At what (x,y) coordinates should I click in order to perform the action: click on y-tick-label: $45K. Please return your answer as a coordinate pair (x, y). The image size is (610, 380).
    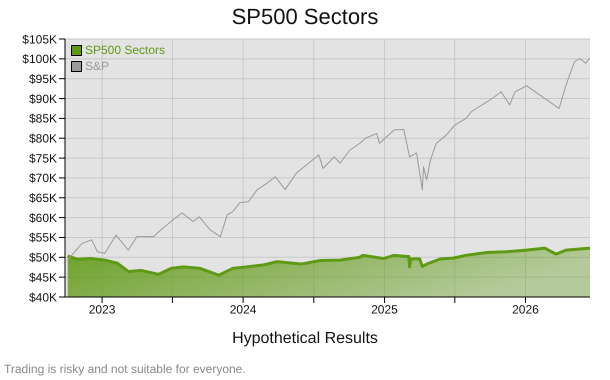
    Looking at the image, I should click on (42, 277).